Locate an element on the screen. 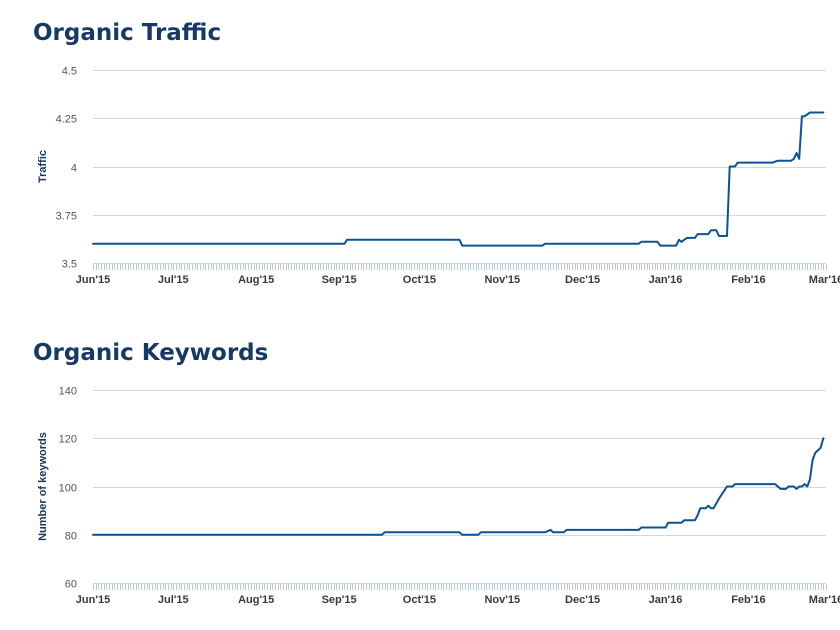 The height and width of the screenshot is (630, 840). y-tick-label: 3.75 is located at coordinates (66, 217).